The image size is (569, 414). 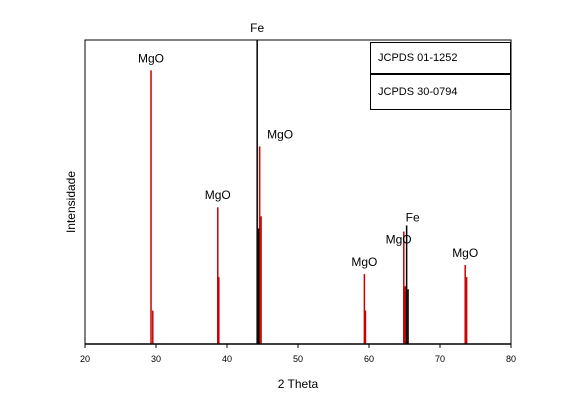 I want to click on peak-annotation-2: Fe, so click(x=257, y=28).